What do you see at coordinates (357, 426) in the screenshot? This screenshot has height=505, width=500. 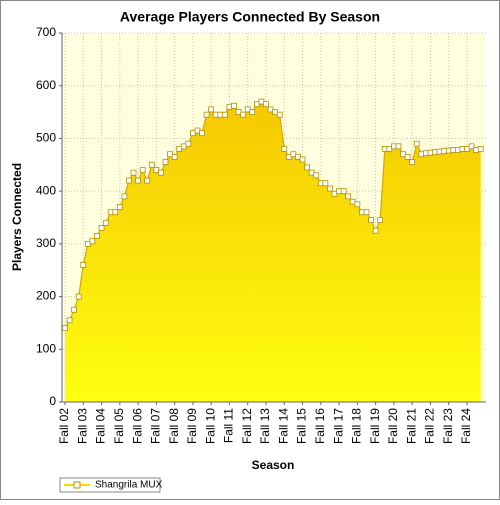 I see `x-tick-label: Fall 18` at bounding box center [357, 426].